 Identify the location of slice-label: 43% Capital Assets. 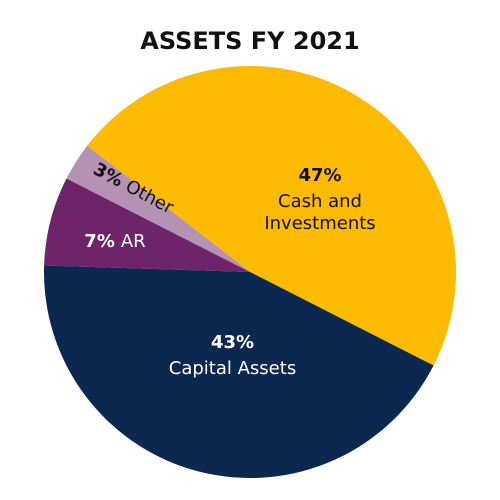
(232, 356).